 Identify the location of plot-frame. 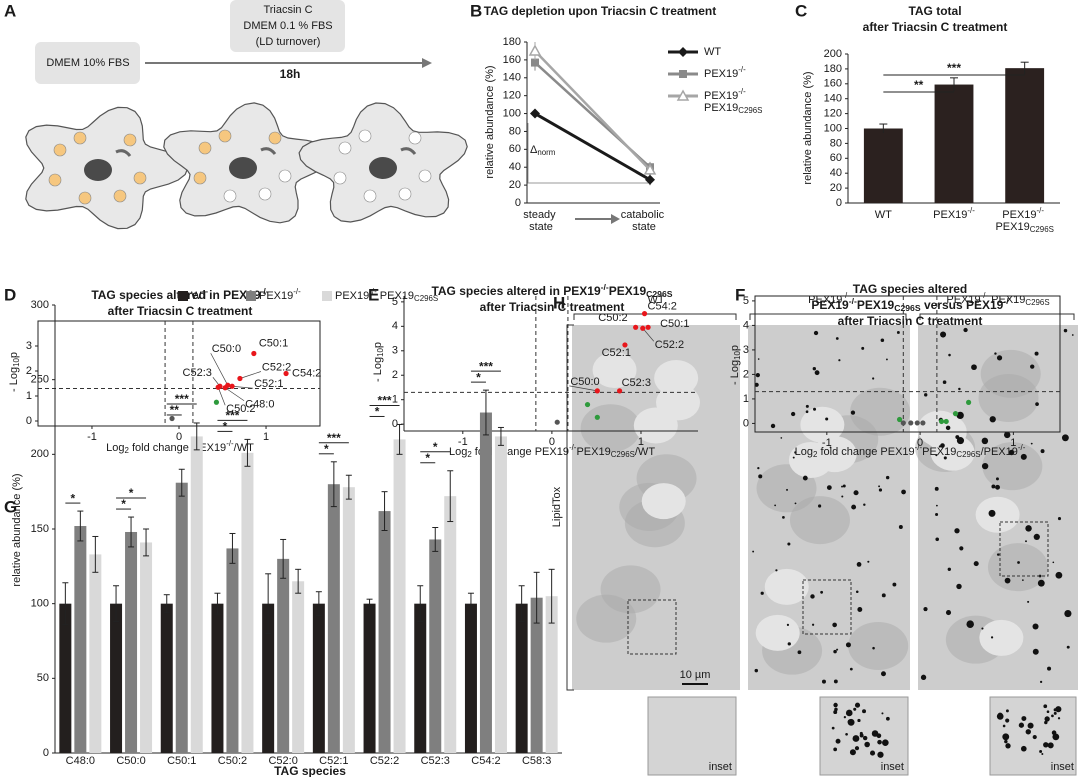
(907, 364).